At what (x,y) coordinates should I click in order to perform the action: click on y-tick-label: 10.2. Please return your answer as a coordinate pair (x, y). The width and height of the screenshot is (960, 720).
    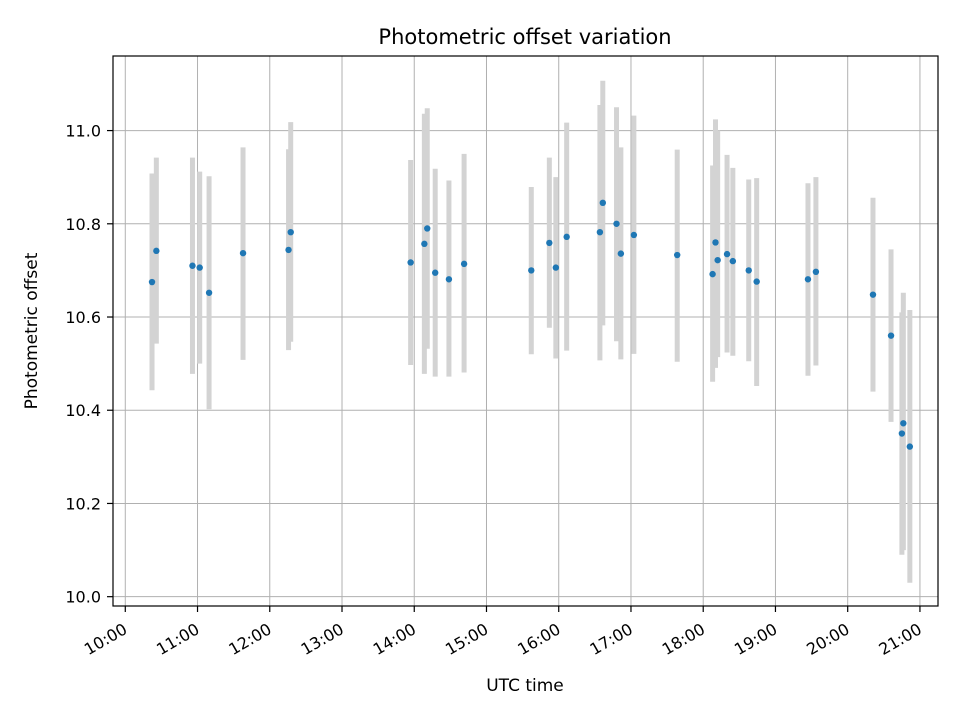
    Looking at the image, I should click on (83, 503).